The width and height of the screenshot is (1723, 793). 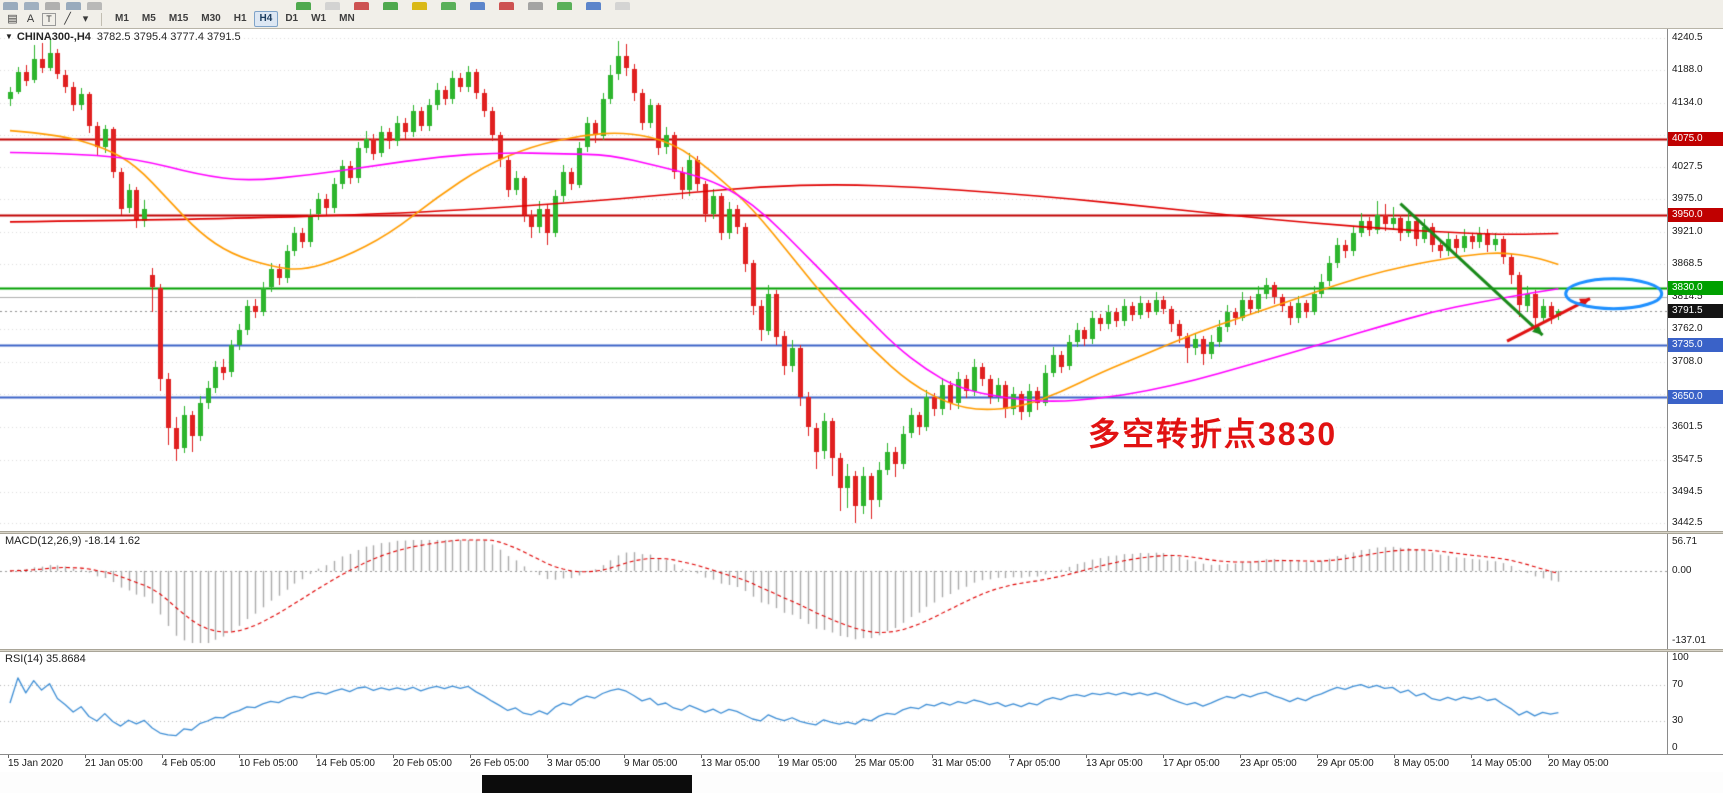 What do you see at coordinates (1687, 361) in the screenshot?
I see `price-axis-label: 3708.0` at bounding box center [1687, 361].